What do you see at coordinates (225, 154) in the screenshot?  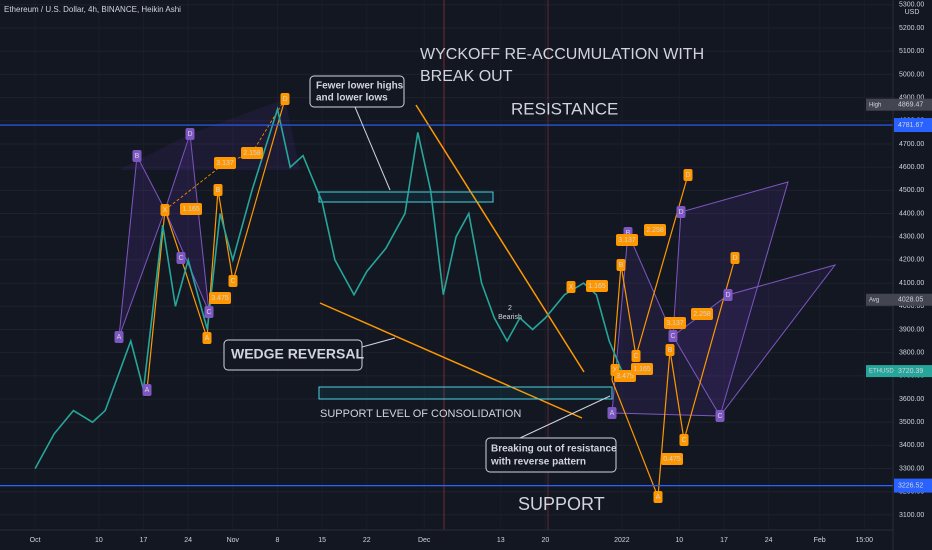 I see `pattern-line` at bounding box center [225, 154].